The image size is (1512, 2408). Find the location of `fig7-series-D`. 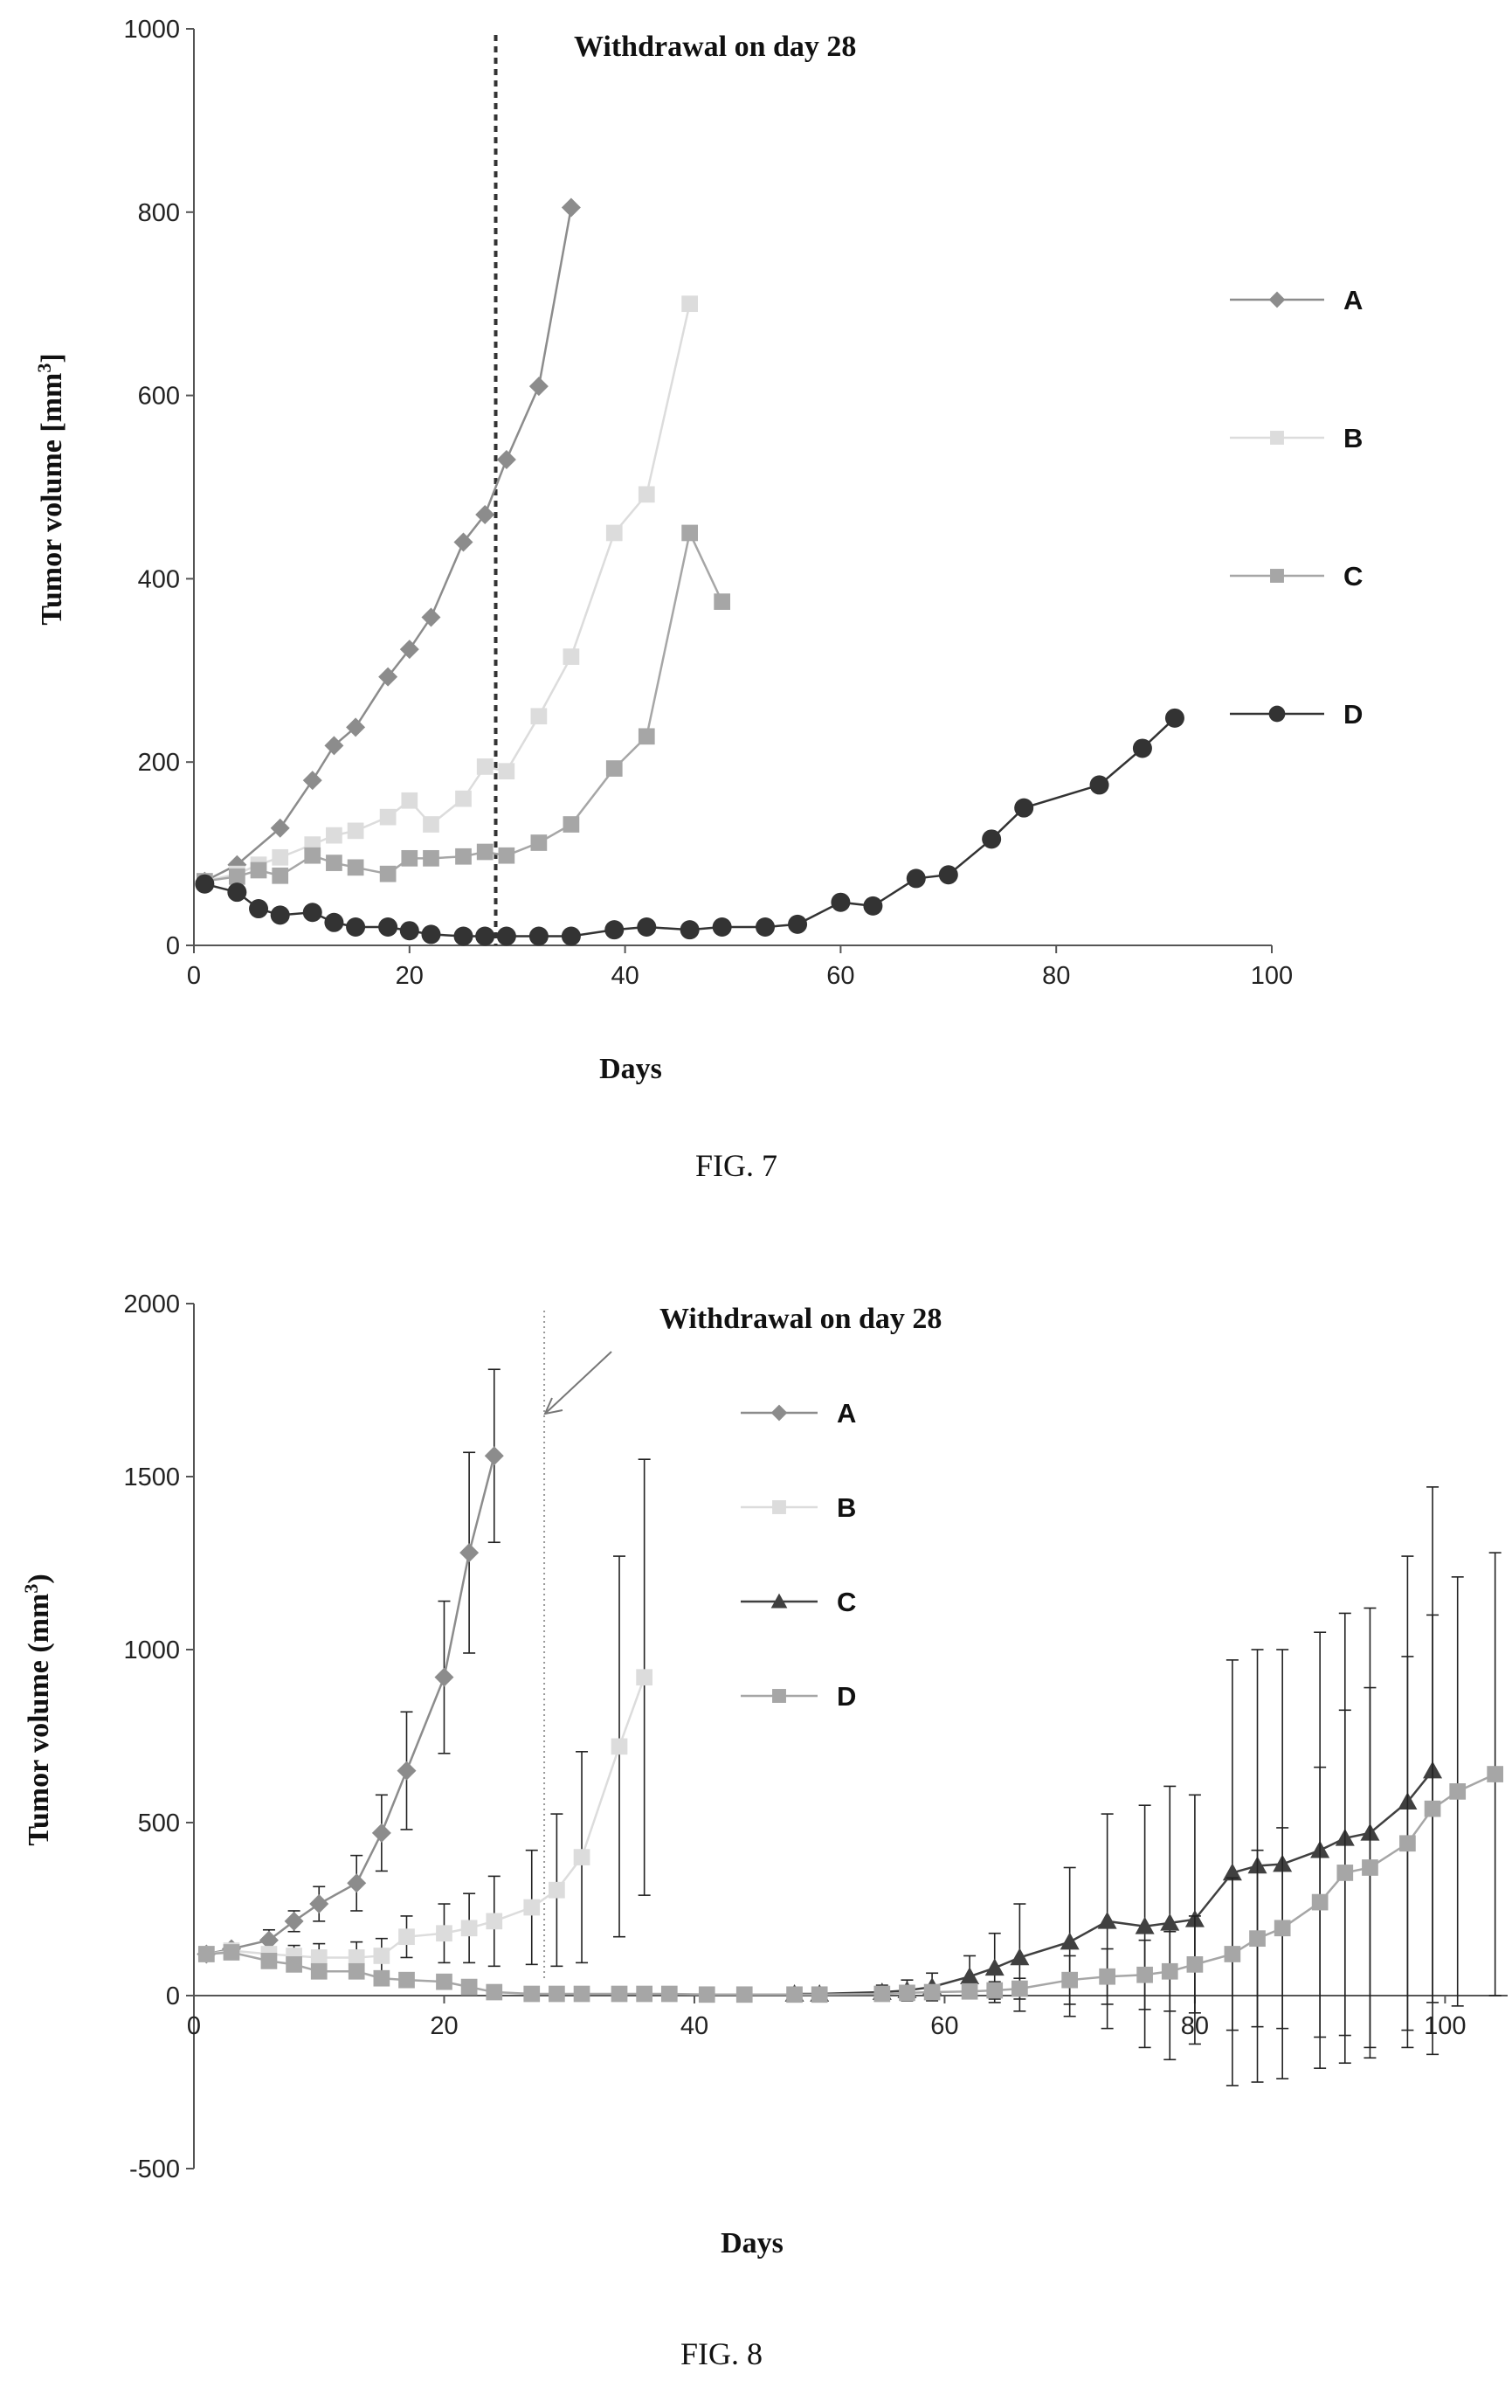

fig7-series-D is located at coordinates (689, 827).